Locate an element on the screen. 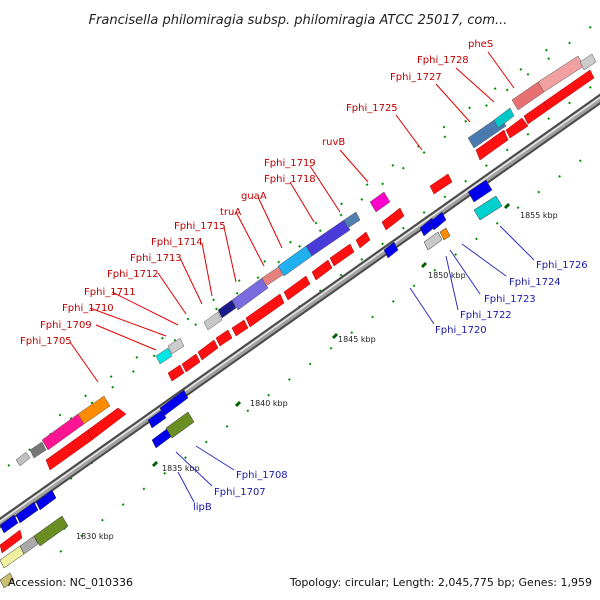  gene-label: Fphi_1720 is located at coordinates (461, 330).